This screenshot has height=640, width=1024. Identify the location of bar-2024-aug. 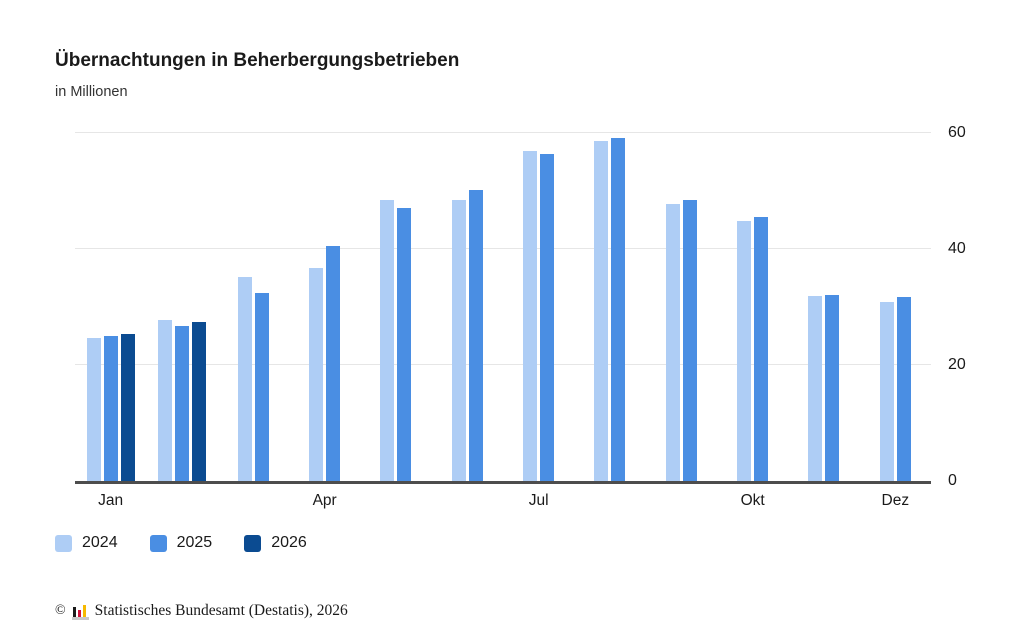
(601, 310).